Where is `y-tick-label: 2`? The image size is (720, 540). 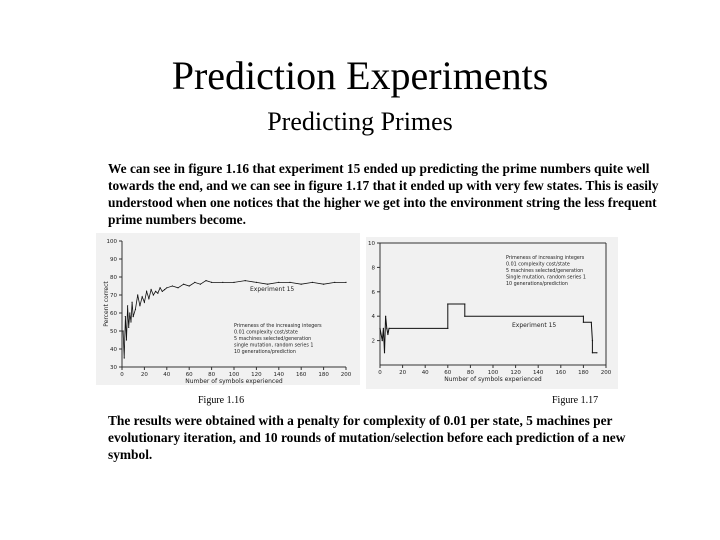
y-tick-label: 2 is located at coordinates (374, 342).